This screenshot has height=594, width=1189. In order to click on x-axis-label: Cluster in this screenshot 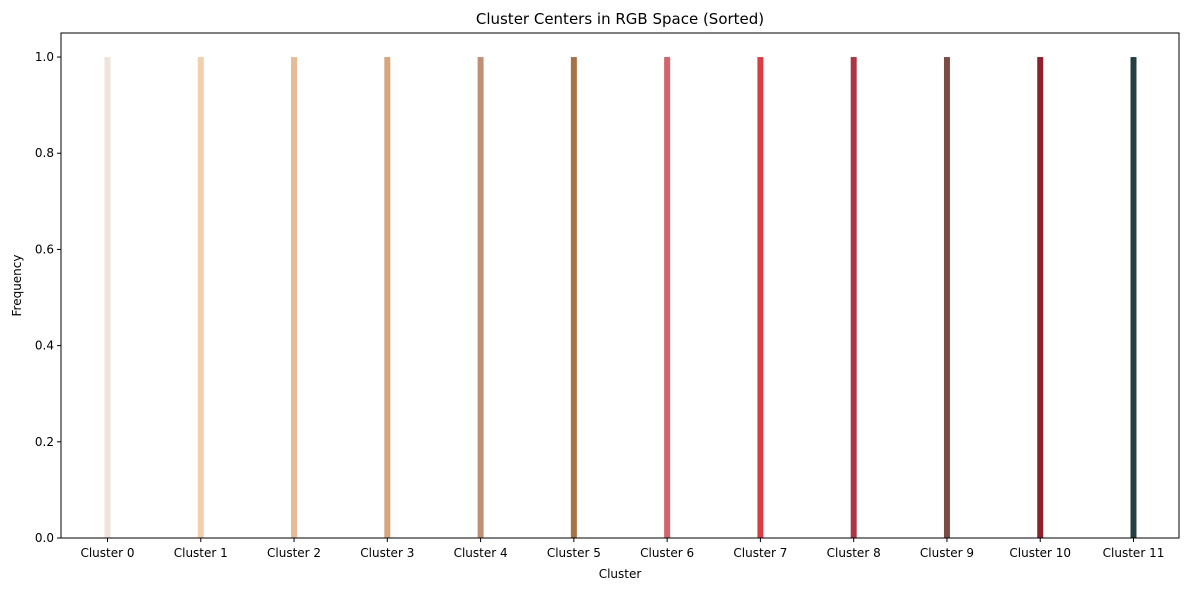, I will do `click(620, 574)`.